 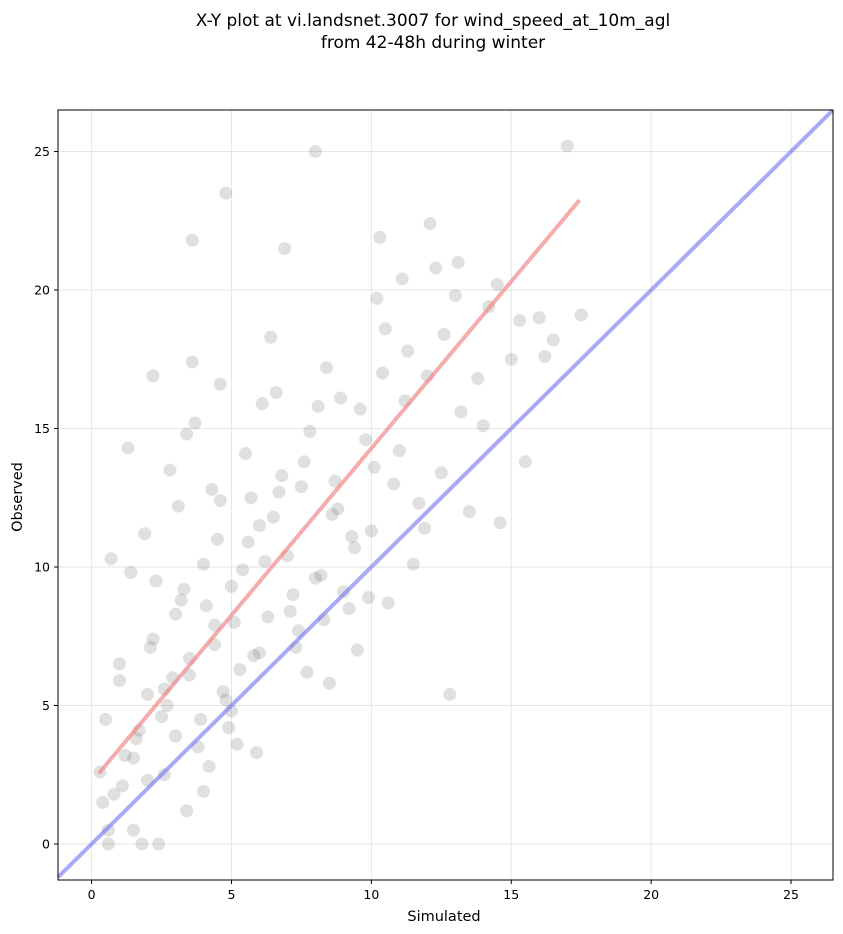 I want to click on y-tick-label: 10, so click(x=42, y=567).